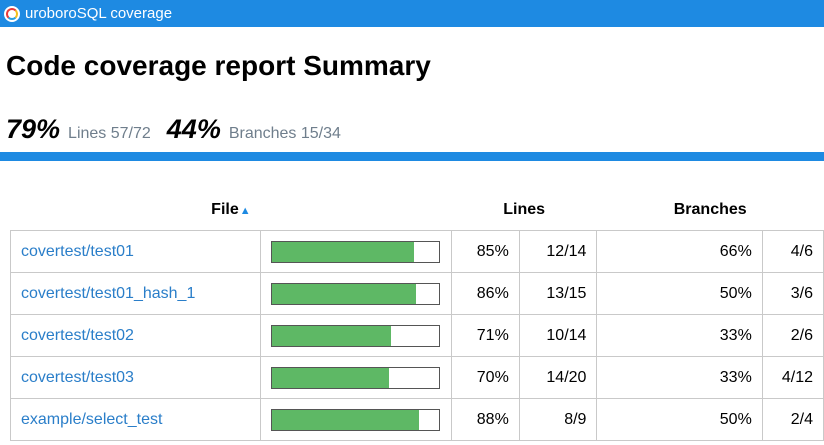 This screenshot has width=824, height=445. Describe the element at coordinates (77, 251) in the screenshot. I see `file-link: covertest/test01` at that location.